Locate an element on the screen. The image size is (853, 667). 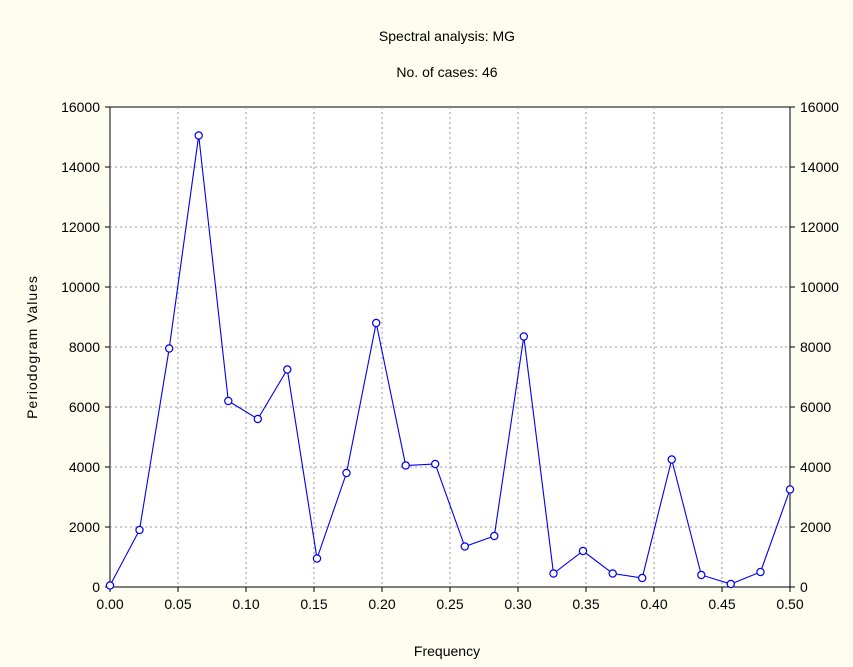
x-axis-label: Frequency is located at coordinates (447, 651).